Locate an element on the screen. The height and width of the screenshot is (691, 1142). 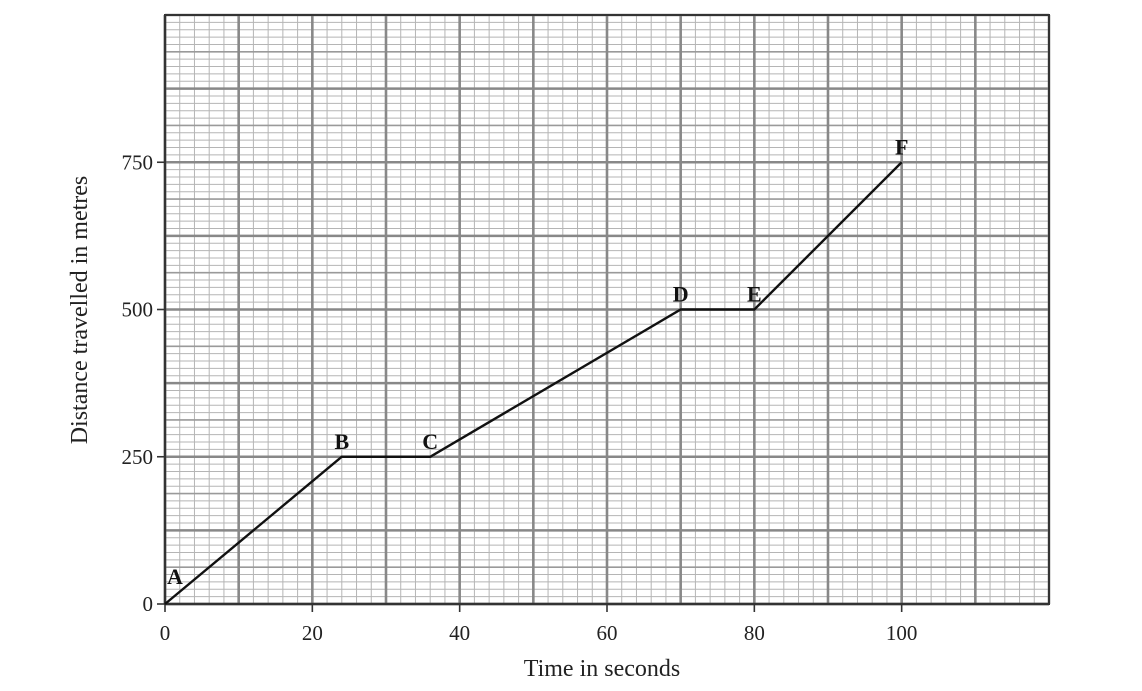
y-tick-label: 500 is located at coordinates (138, 310).